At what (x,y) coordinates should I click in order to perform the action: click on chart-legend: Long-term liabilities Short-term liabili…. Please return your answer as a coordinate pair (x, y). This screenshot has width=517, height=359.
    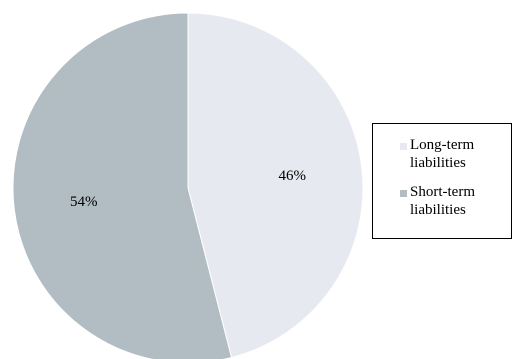
    Looking at the image, I should click on (442, 181).